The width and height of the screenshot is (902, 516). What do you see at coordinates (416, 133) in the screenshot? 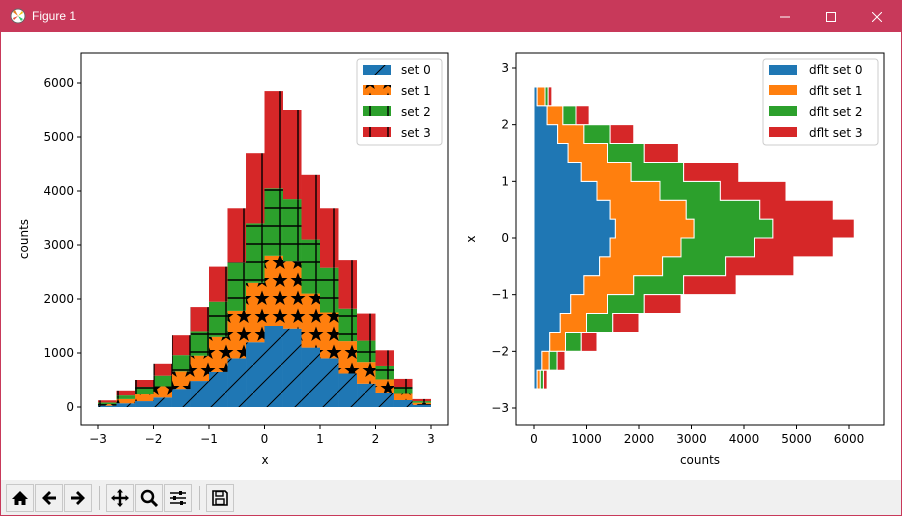
I see `legend-label-set-3: set 3` at bounding box center [416, 133].